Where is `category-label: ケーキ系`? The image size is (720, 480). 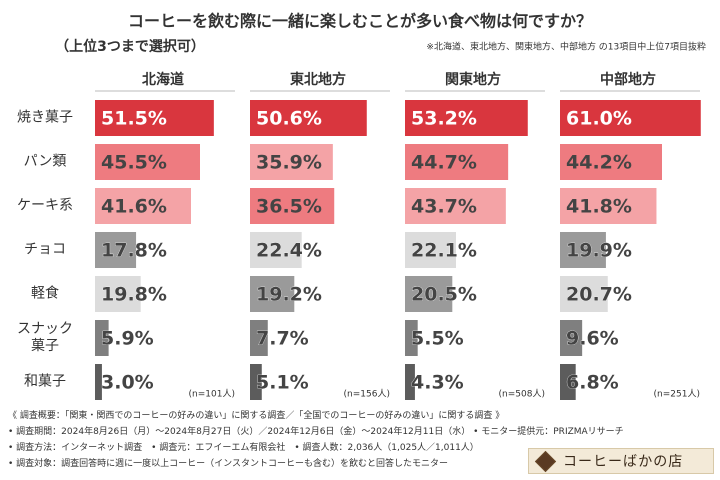 category-label: ケーキ系 is located at coordinates (45, 205).